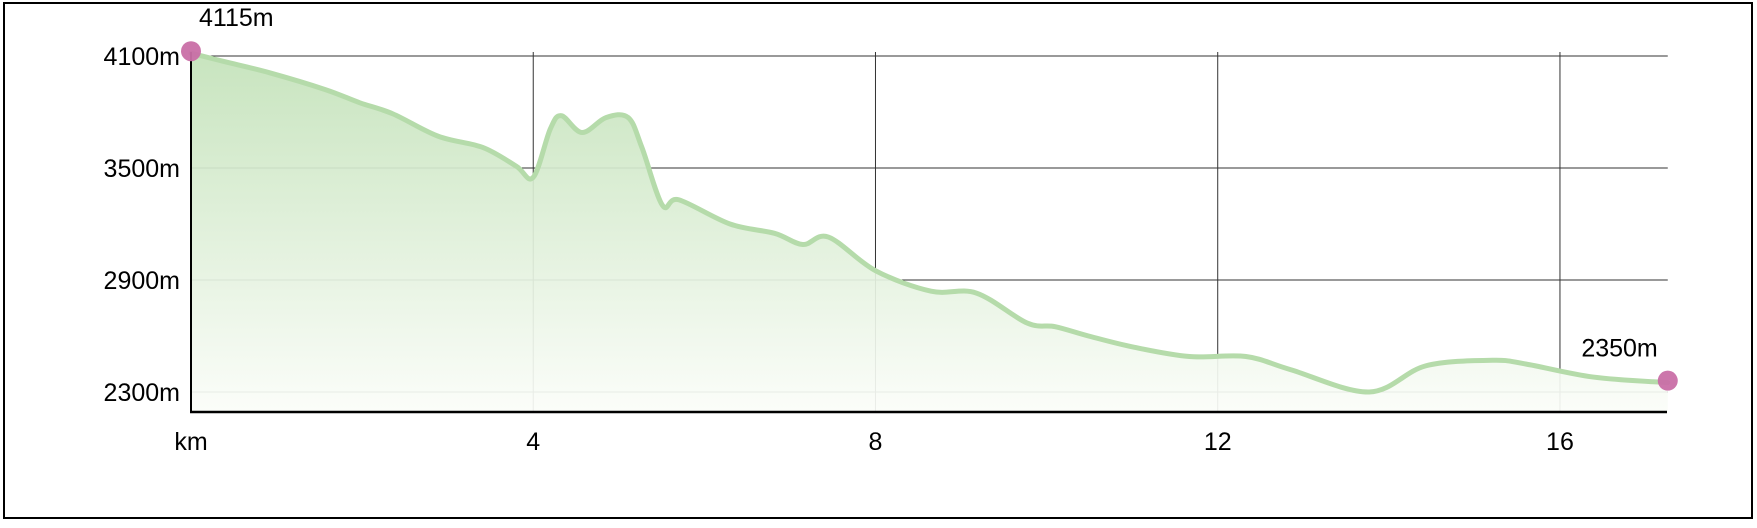 The height and width of the screenshot is (528, 1757). What do you see at coordinates (142, 169) in the screenshot?
I see `y-tick-label: 3500m` at bounding box center [142, 169].